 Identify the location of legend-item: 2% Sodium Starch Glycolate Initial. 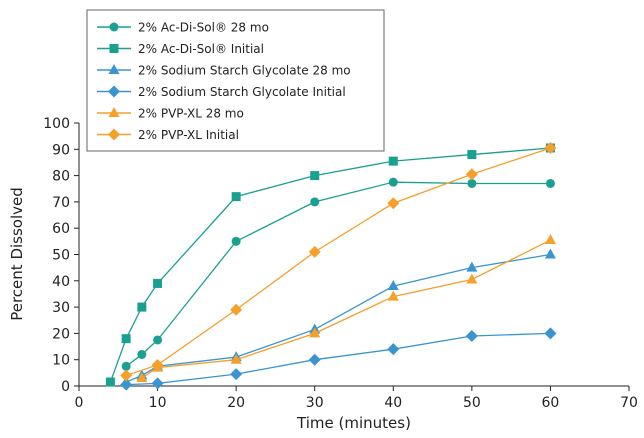
(221, 92).